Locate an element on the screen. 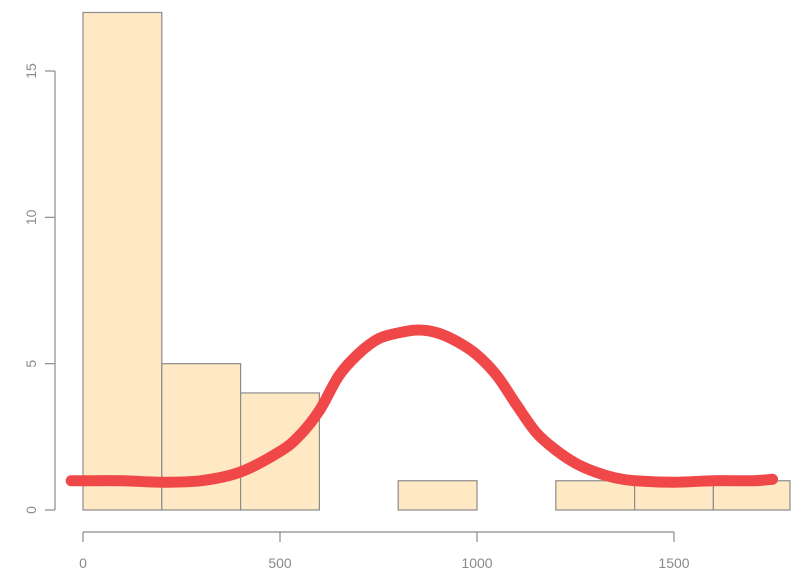 Image resolution: width=791 pixels, height=581 pixels. y-tick-label: 5 is located at coordinates (31, 364).